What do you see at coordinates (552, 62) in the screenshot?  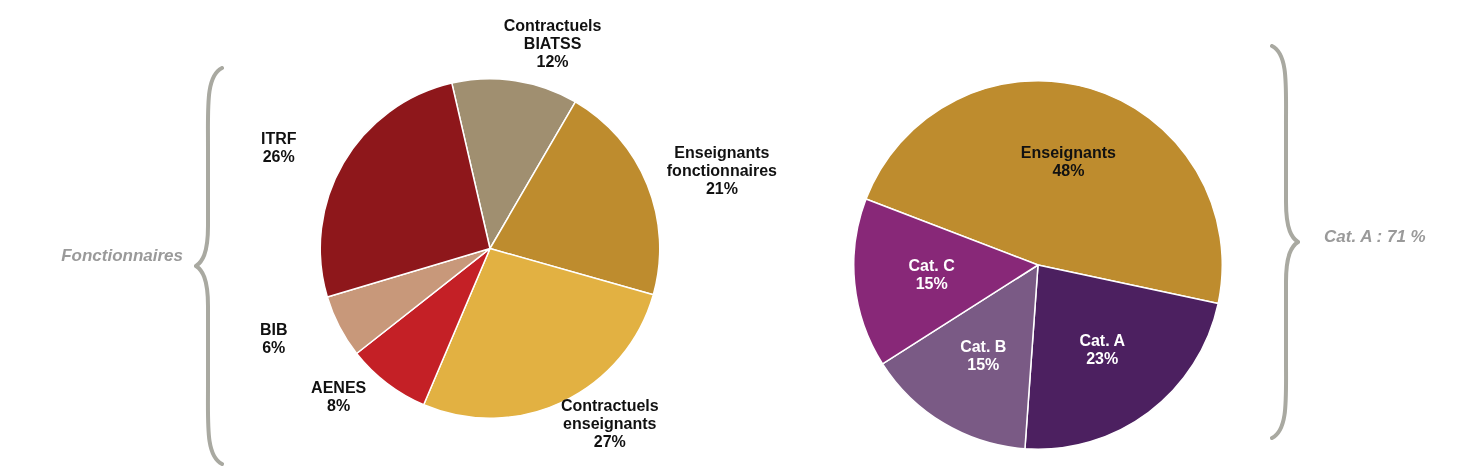 I see `data-label: 12%` at bounding box center [552, 62].